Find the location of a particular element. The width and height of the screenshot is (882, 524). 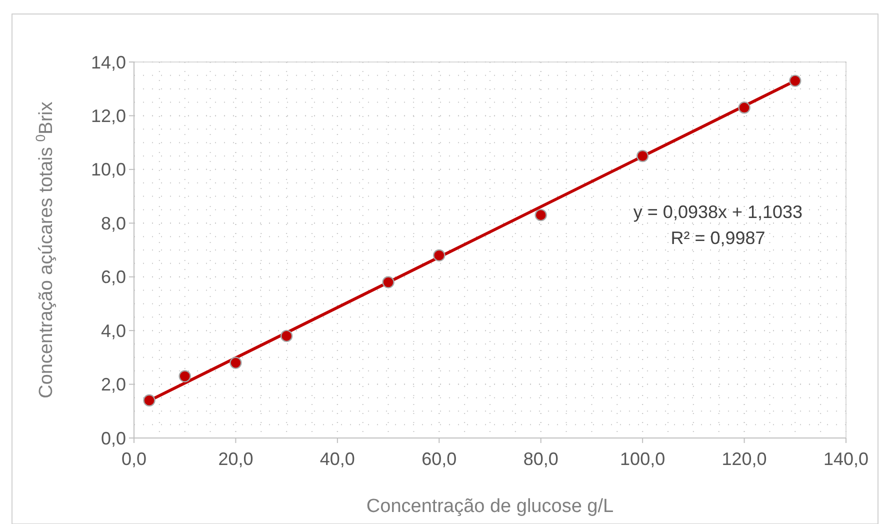

y-tick-label: 6,0 is located at coordinates (113, 277).